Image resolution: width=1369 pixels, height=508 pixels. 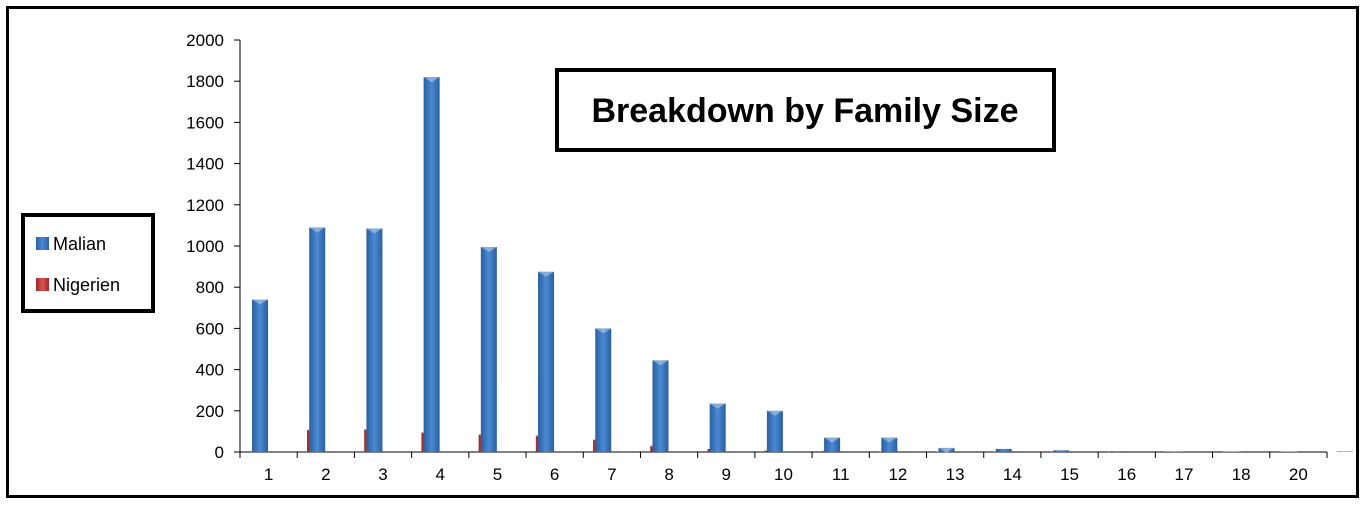 I want to click on x-tick-label-7: 8, so click(x=668, y=474).